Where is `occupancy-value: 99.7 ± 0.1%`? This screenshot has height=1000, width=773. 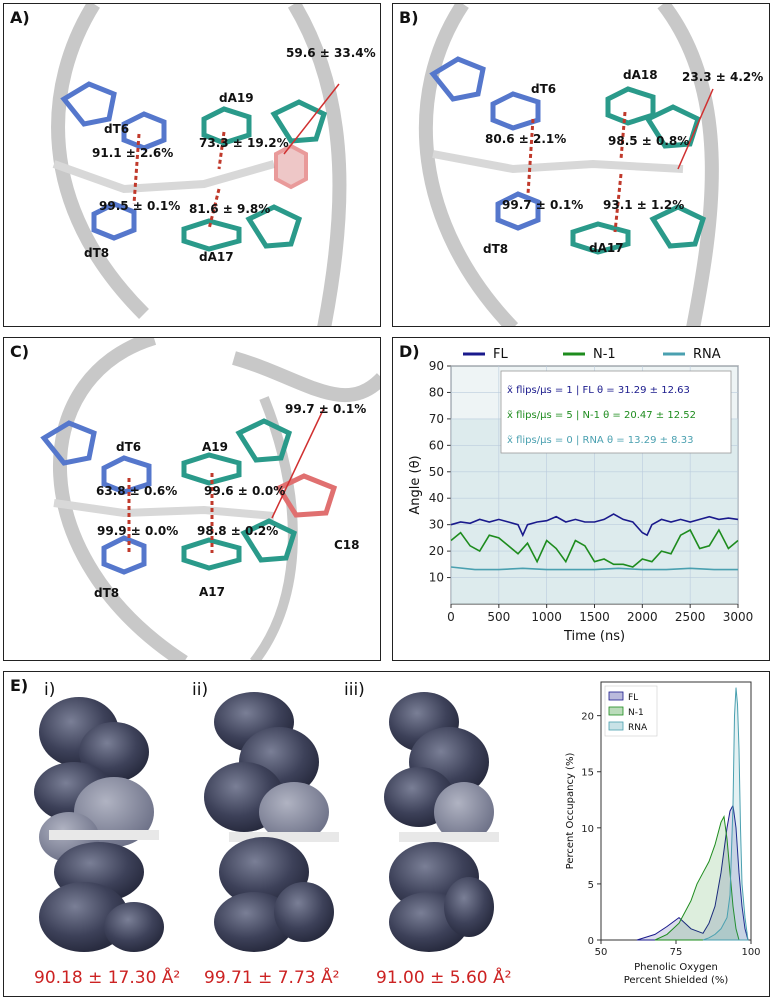
occupancy-value: 99.7 ± 0.1% is located at coordinates (543, 205).